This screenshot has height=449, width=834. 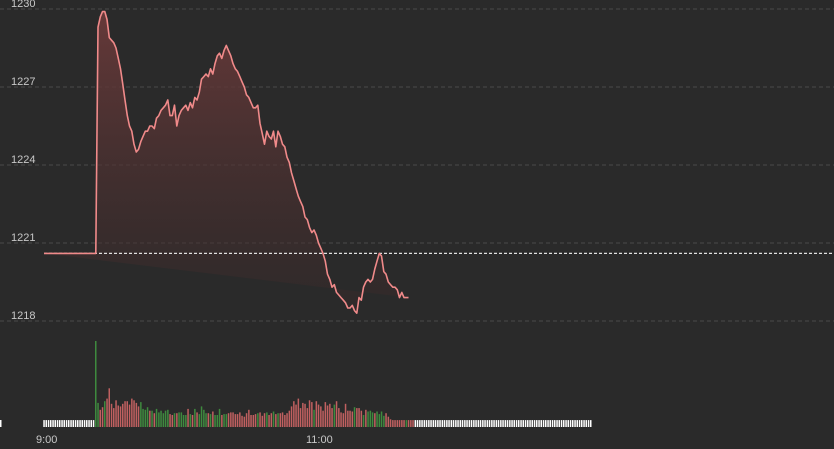 What do you see at coordinates (46, 440) in the screenshot?
I see `x-tick-label: 9:00` at bounding box center [46, 440].